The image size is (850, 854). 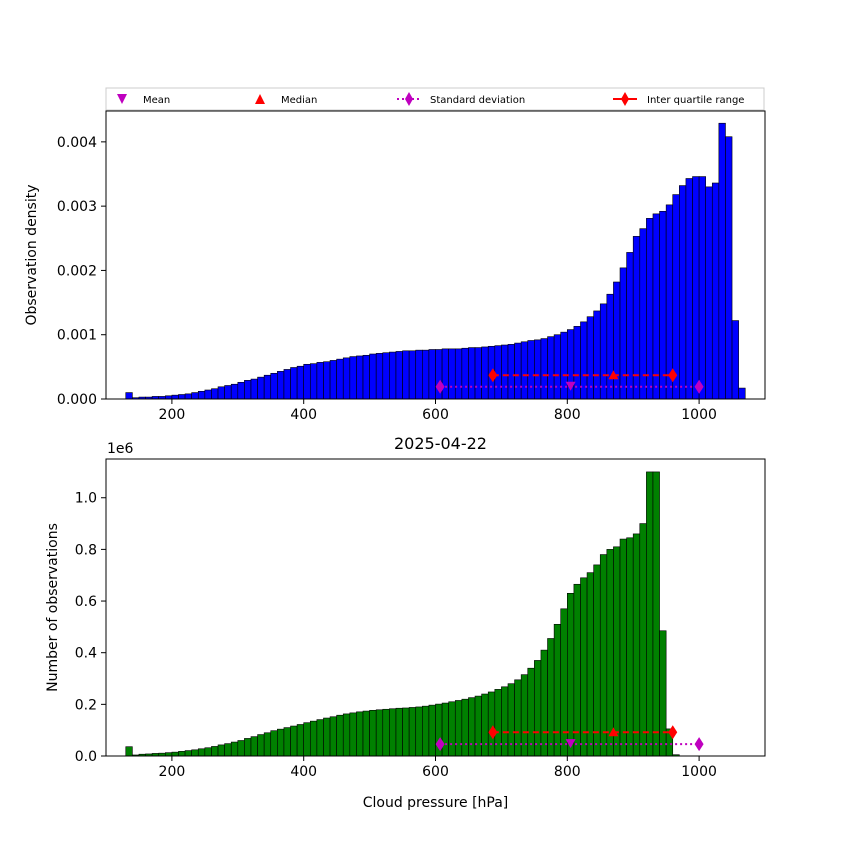 What do you see at coordinates (77, 336) in the screenshot?
I see `density-y-tick-label: 0.001` at bounding box center [77, 336].